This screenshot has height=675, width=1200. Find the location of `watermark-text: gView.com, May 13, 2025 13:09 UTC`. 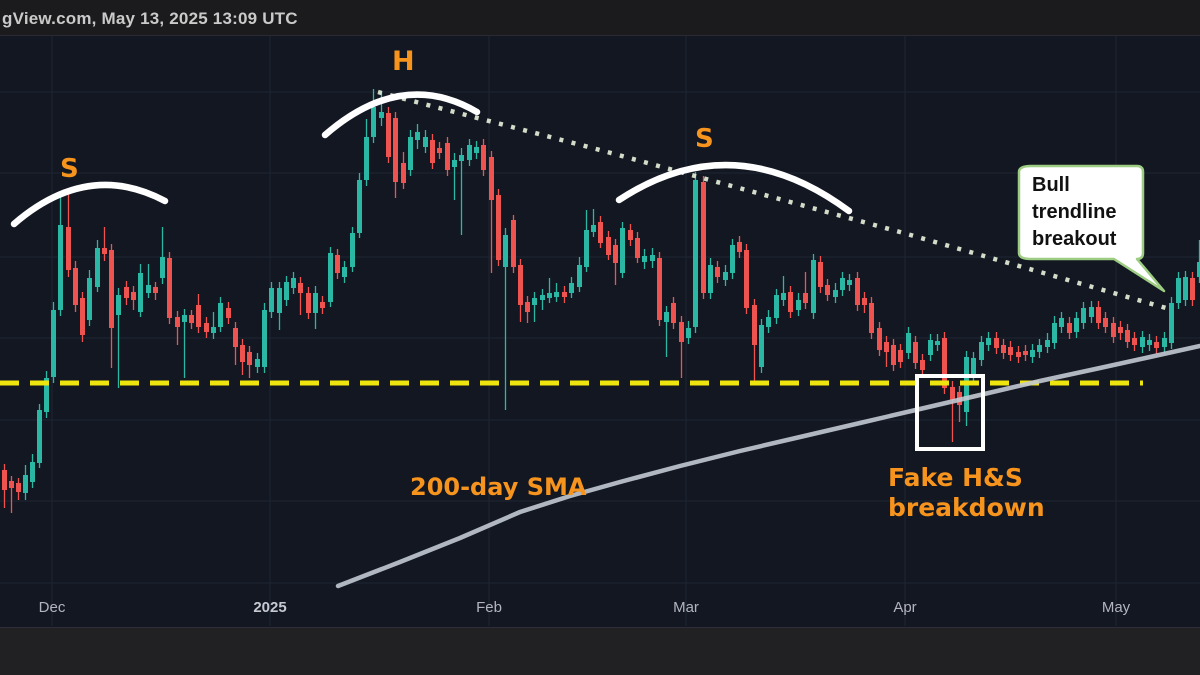

watermark-text: gView.com, May 13, 2025 13:09 UTC is located at coordinates (150, 18).